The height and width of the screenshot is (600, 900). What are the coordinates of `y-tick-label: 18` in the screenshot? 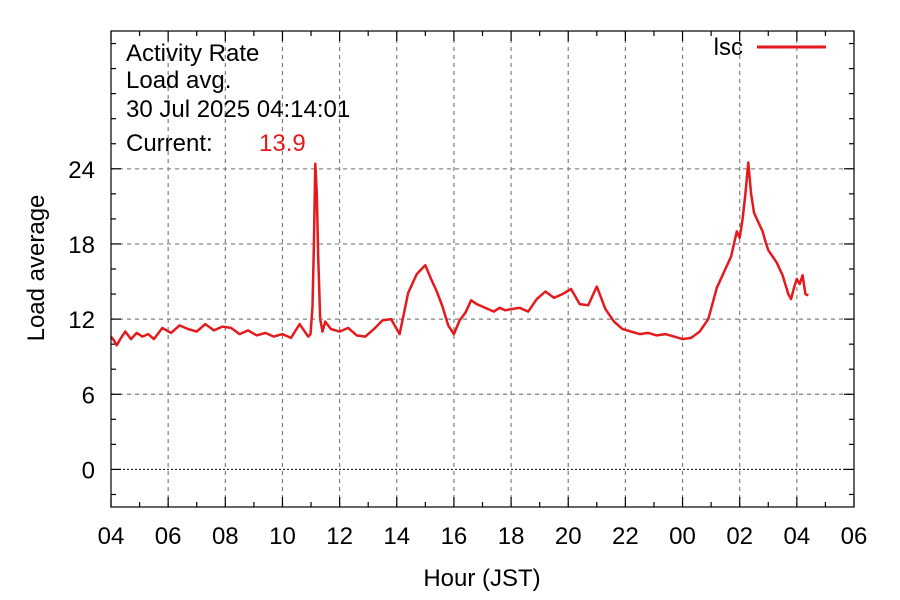 It's located at (81, 245).